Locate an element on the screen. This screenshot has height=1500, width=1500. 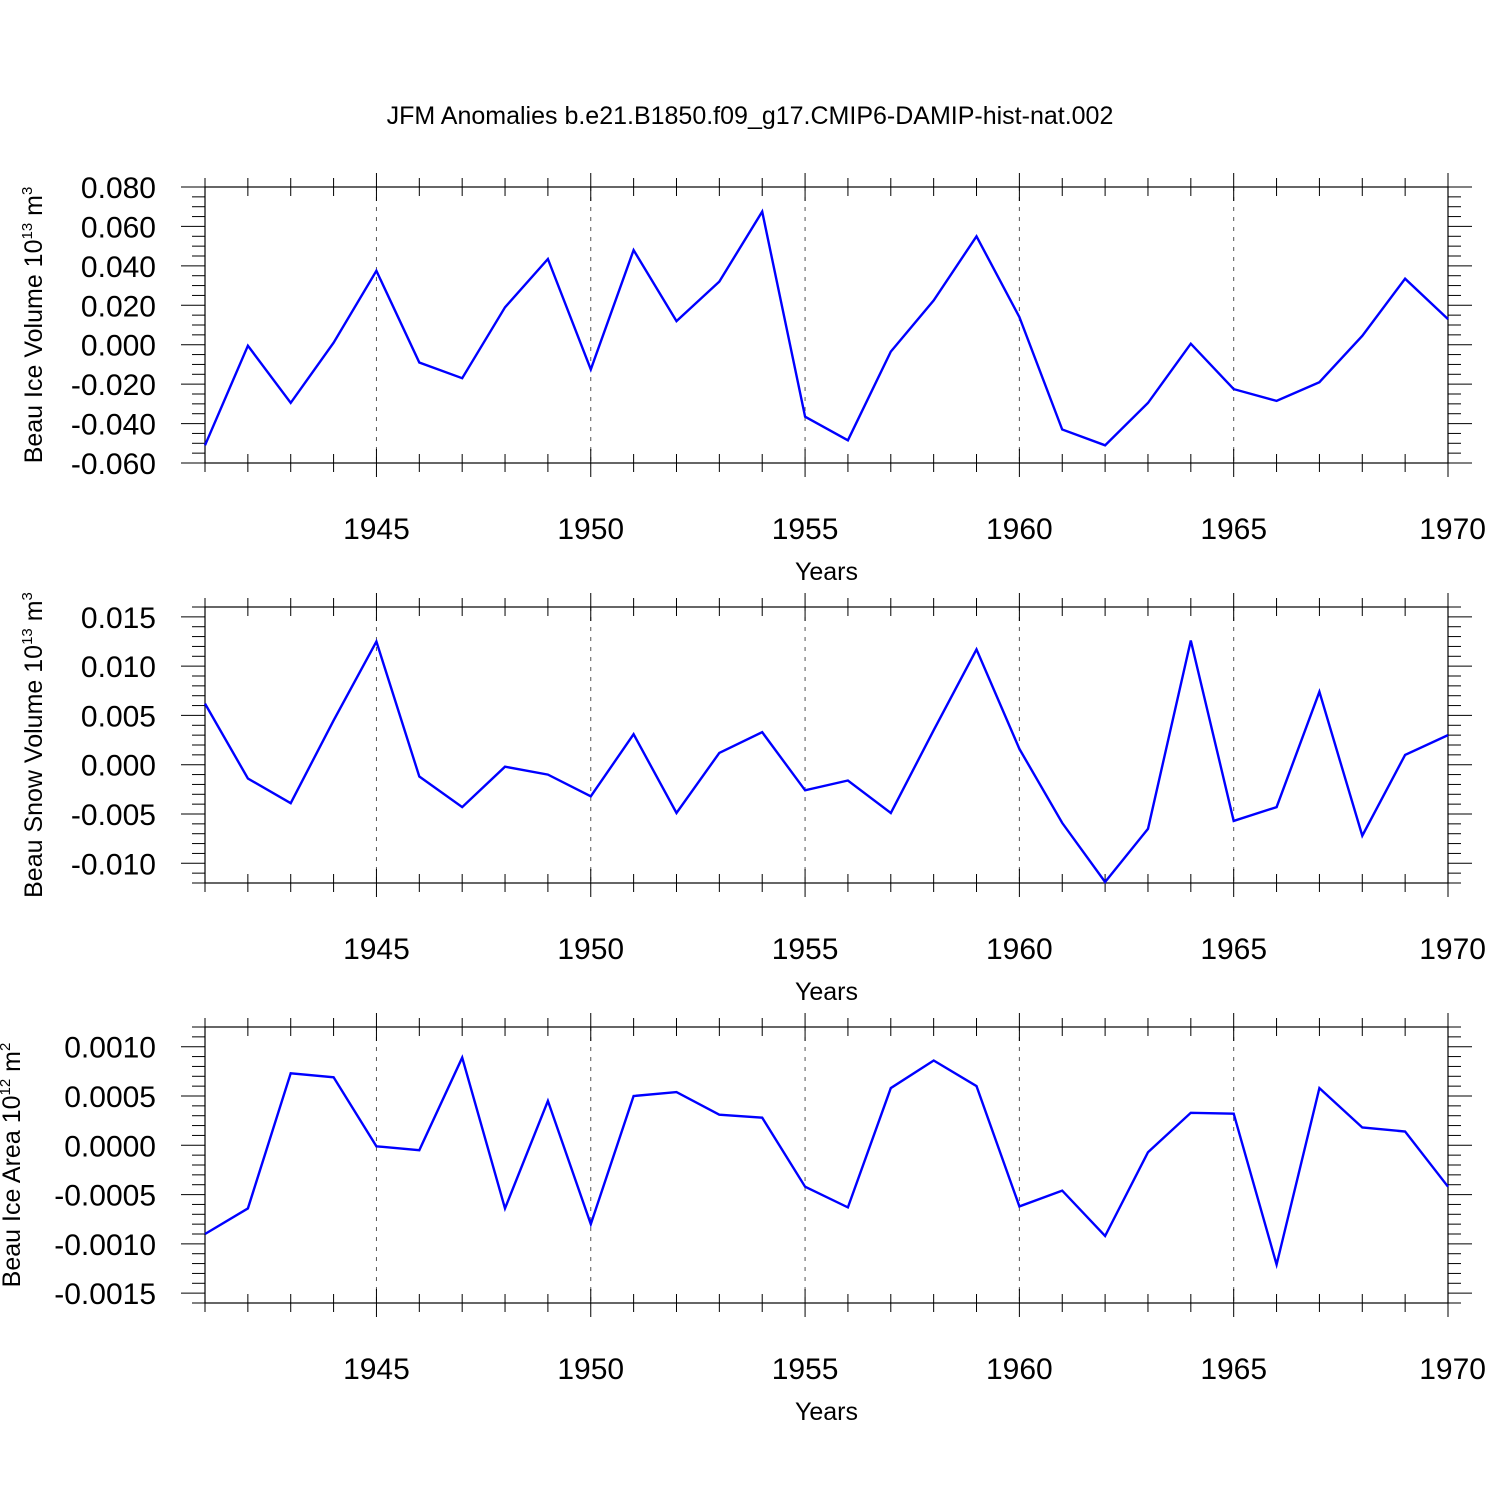
y-tick-label: -0.060 is located at coordinates (113, 464).